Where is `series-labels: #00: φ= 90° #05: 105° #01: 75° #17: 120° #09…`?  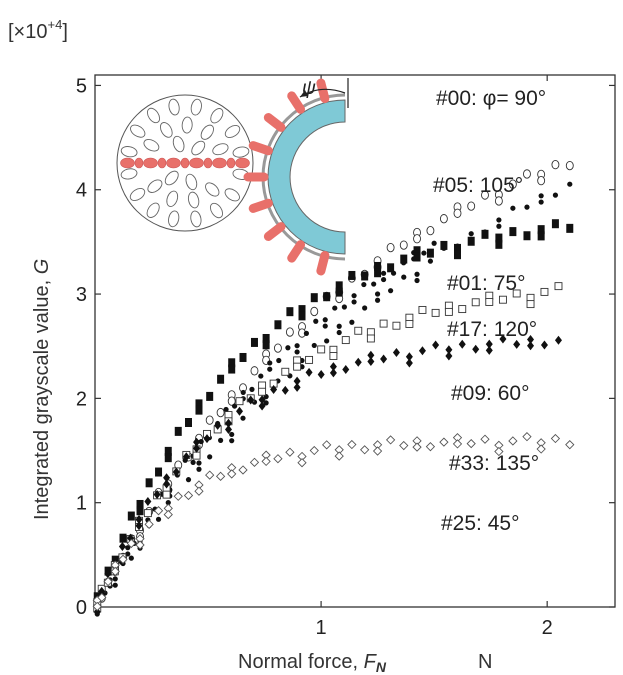 series-labels: #00: φ= 90° #05: 105° #01: 75° #17: 120° #09… is located at coordinates (489, 311).